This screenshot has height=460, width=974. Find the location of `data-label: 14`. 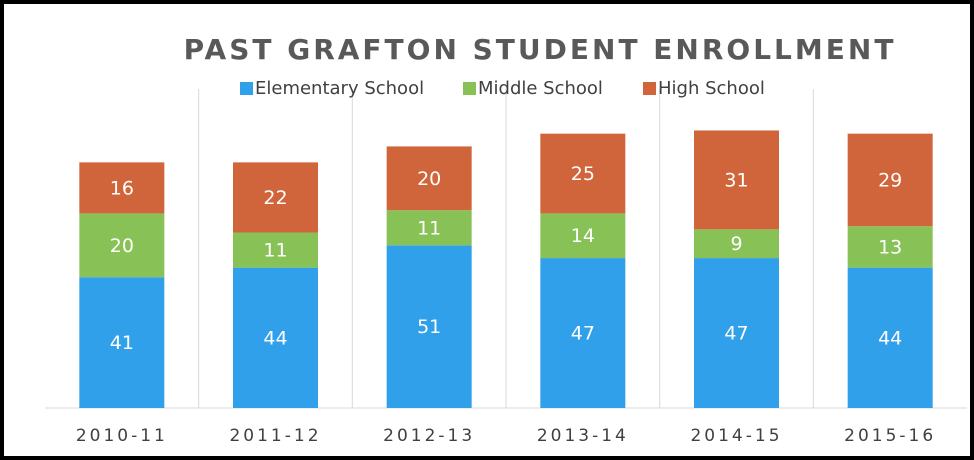

data-label: 14 is located at coordinates (583, 236).